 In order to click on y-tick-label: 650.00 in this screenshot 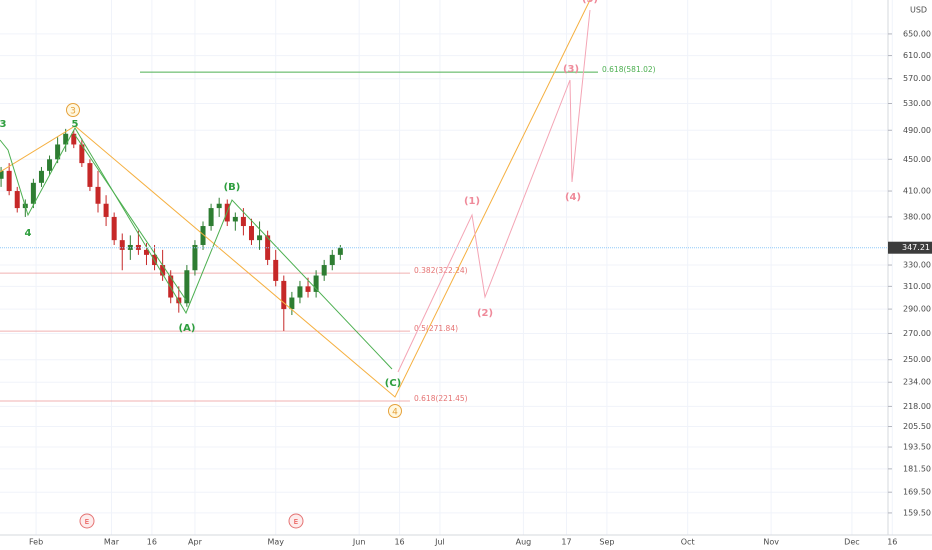, I will do `click(917, 33)`.